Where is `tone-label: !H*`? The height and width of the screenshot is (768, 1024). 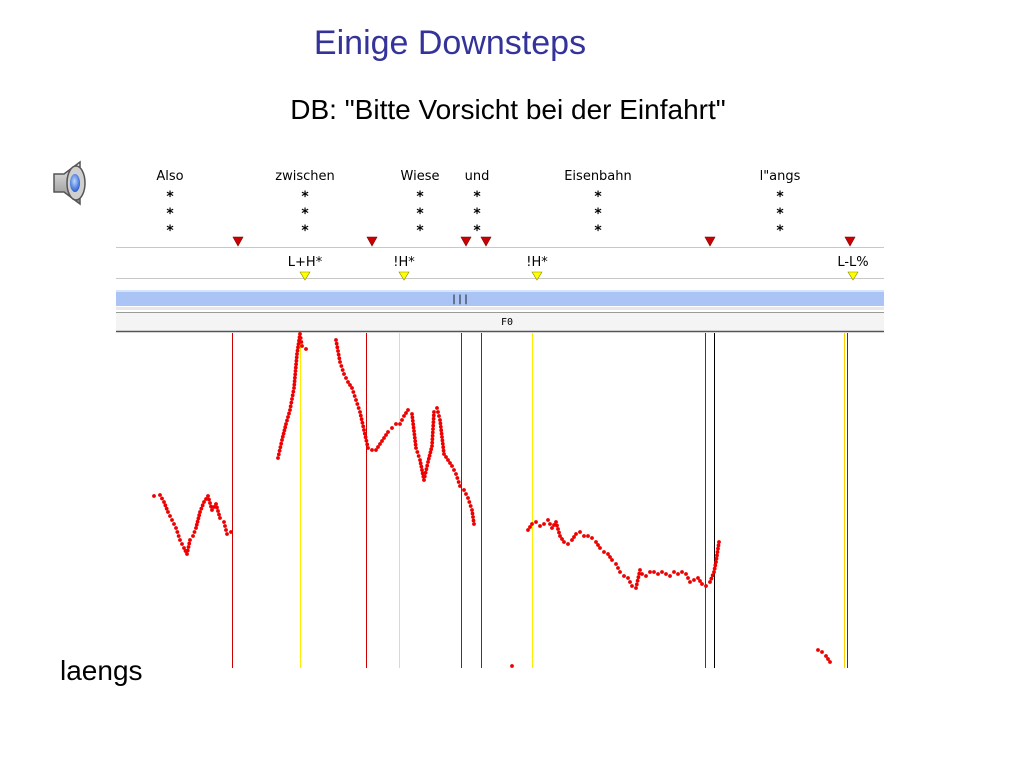
tone-label: !H* is located at coordinates (404, 262).